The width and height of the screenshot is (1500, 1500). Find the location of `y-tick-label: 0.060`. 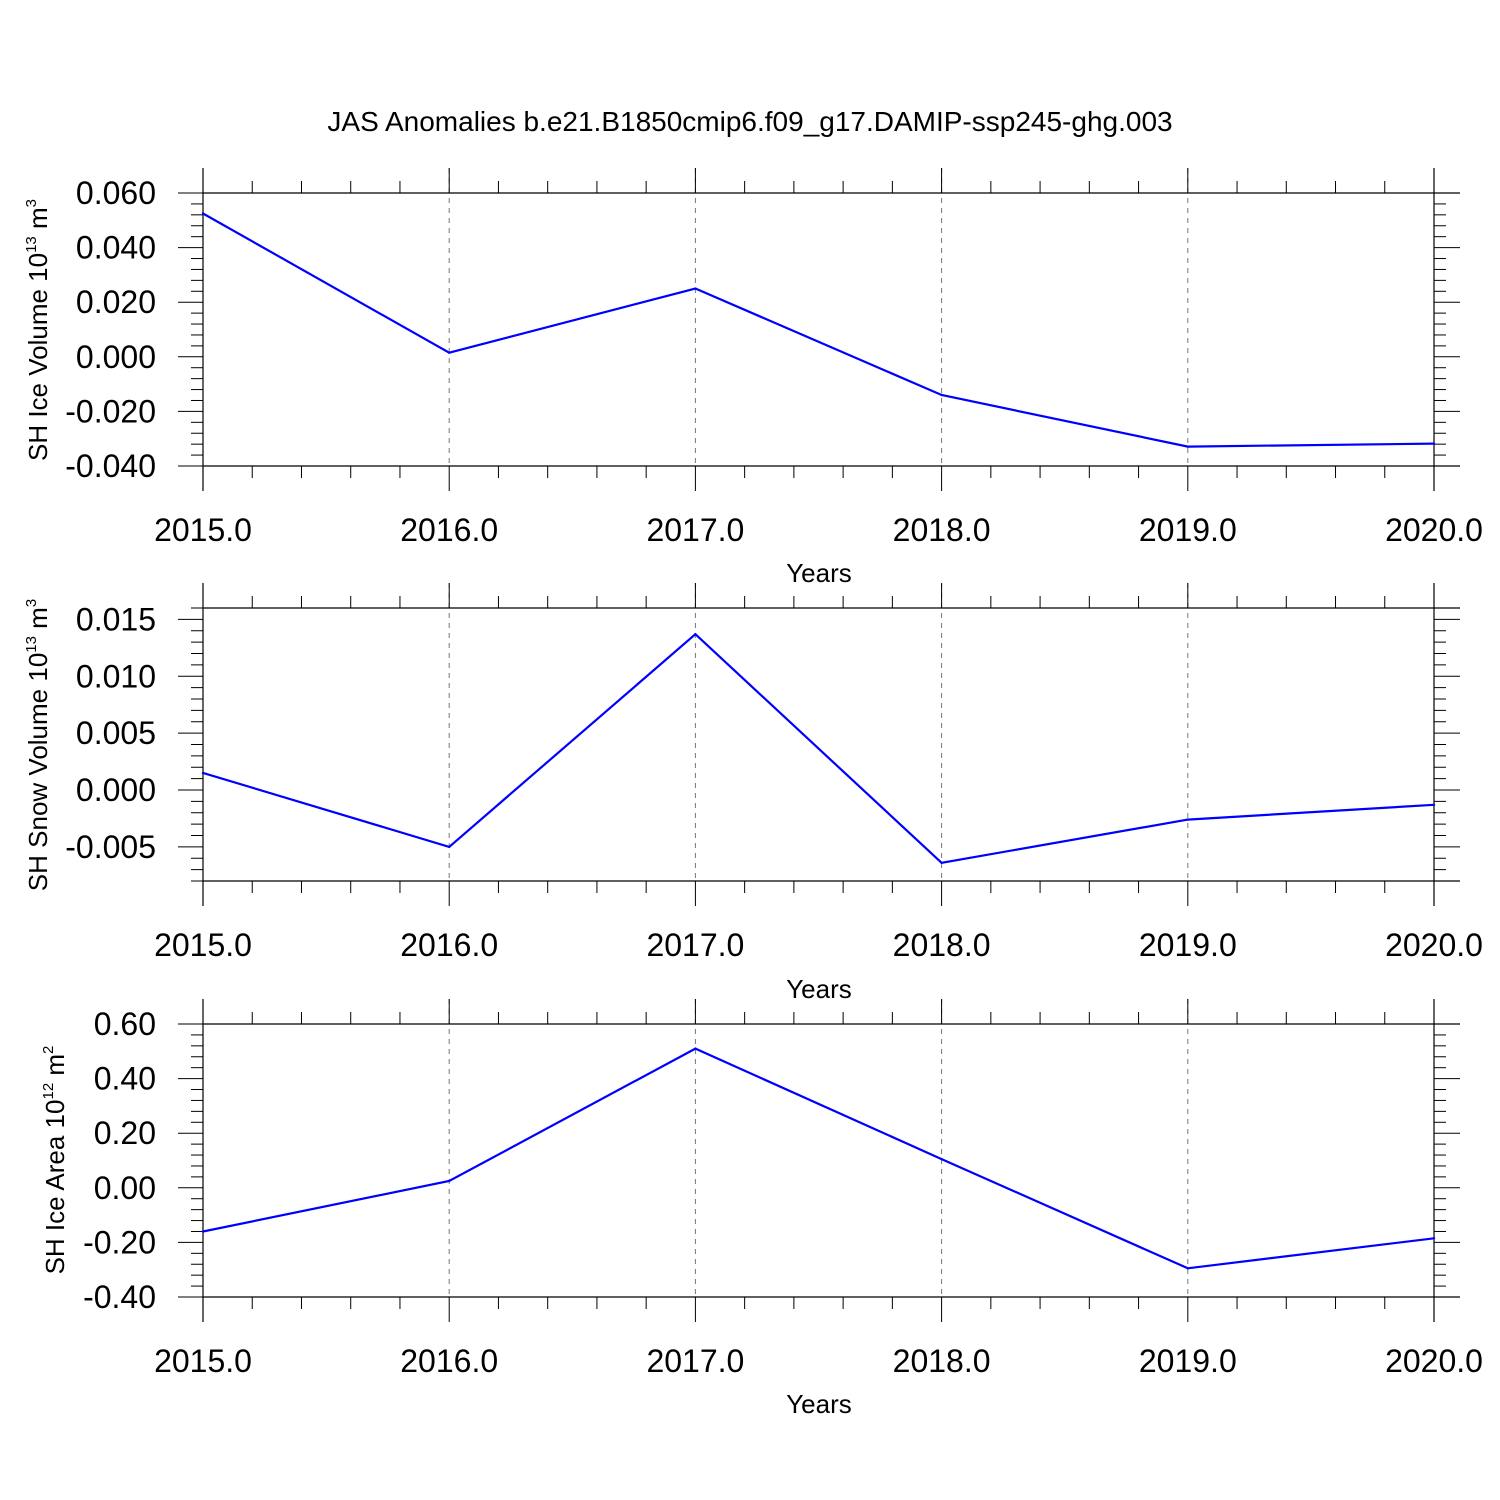

y-tick-label: 0.060 is located at coordinates (116, 193).